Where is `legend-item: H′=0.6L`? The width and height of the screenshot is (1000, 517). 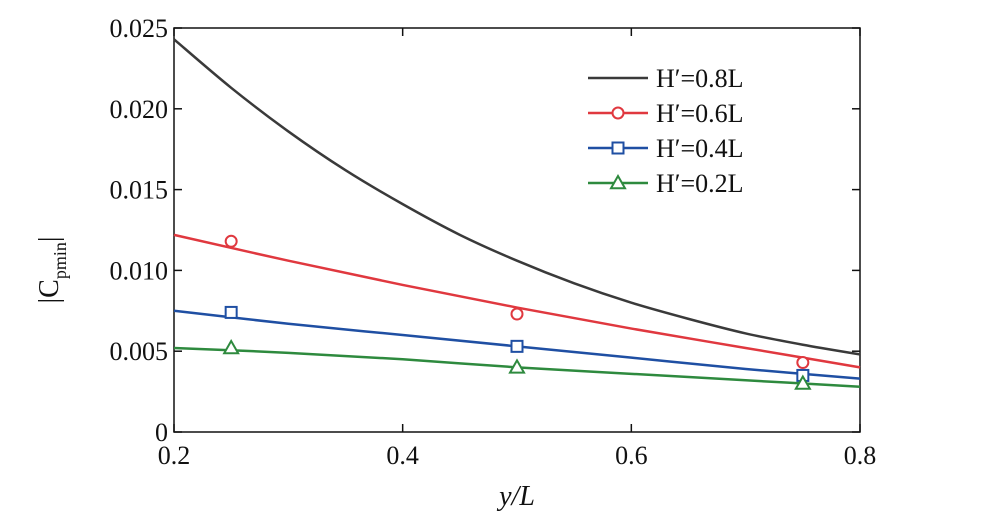
legend-item: H′=0.6L is located at coordinates (666, 113).